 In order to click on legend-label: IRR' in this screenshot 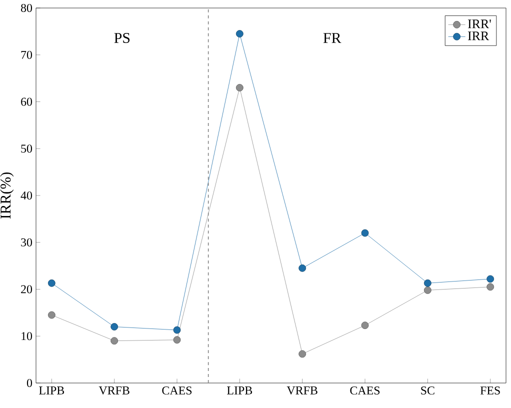, I will do `click(479, 24)`.